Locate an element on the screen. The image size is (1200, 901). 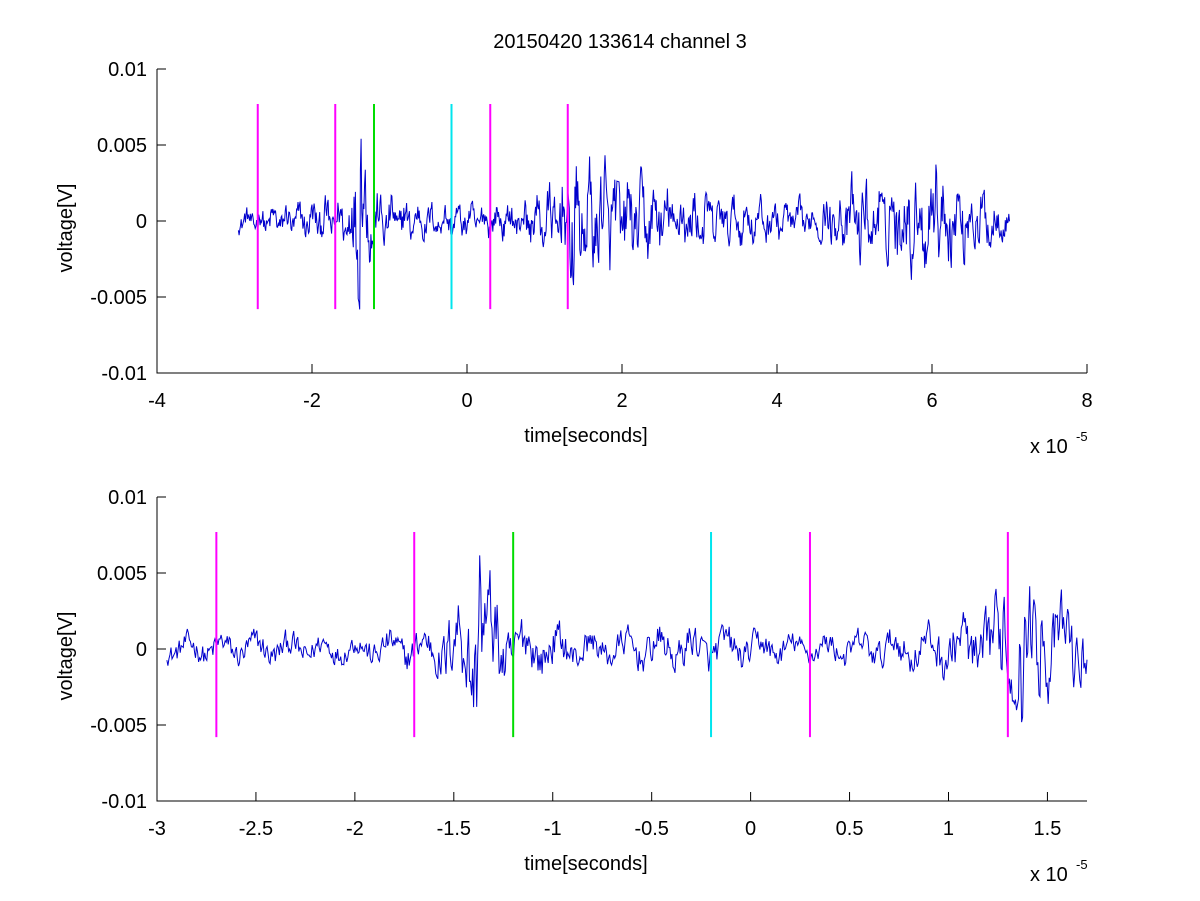
x-tick-label: 1.5 is located at coordinates (1048, 829).